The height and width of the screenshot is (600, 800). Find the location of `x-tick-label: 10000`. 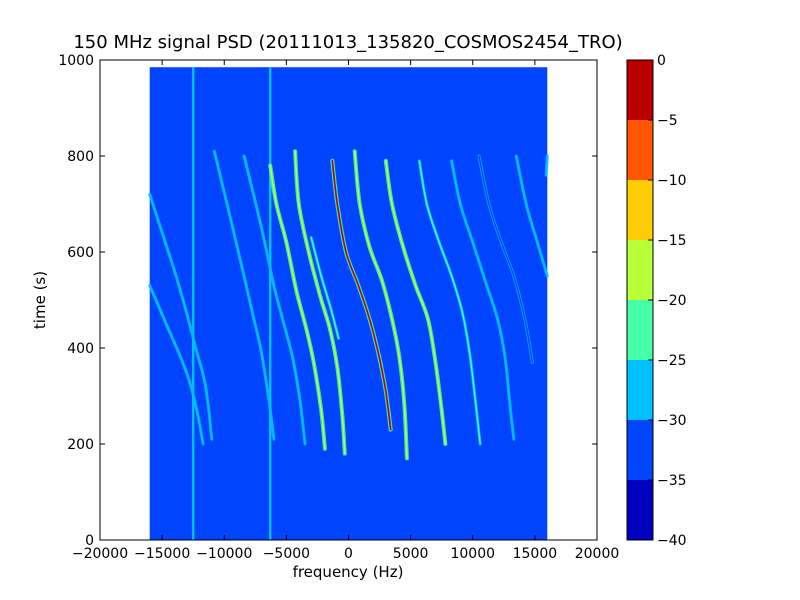

x-tick-label: 10000 is located at coordinates (472, 554).